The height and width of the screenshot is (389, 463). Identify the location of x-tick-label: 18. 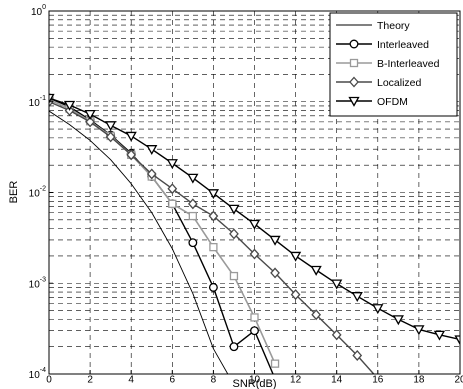
(419, 379).